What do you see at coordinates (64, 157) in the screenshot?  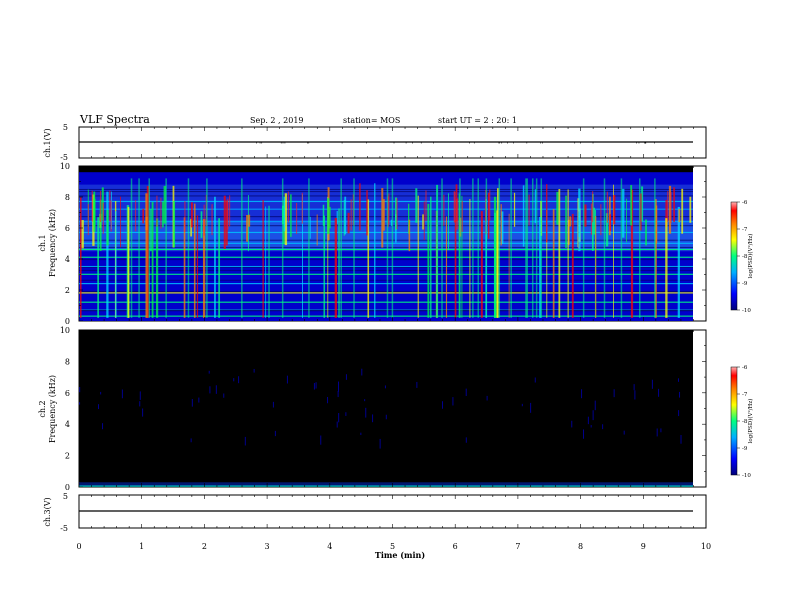 I see `ch1-ytick-bottom: -5` at bounding box center [64, 157].